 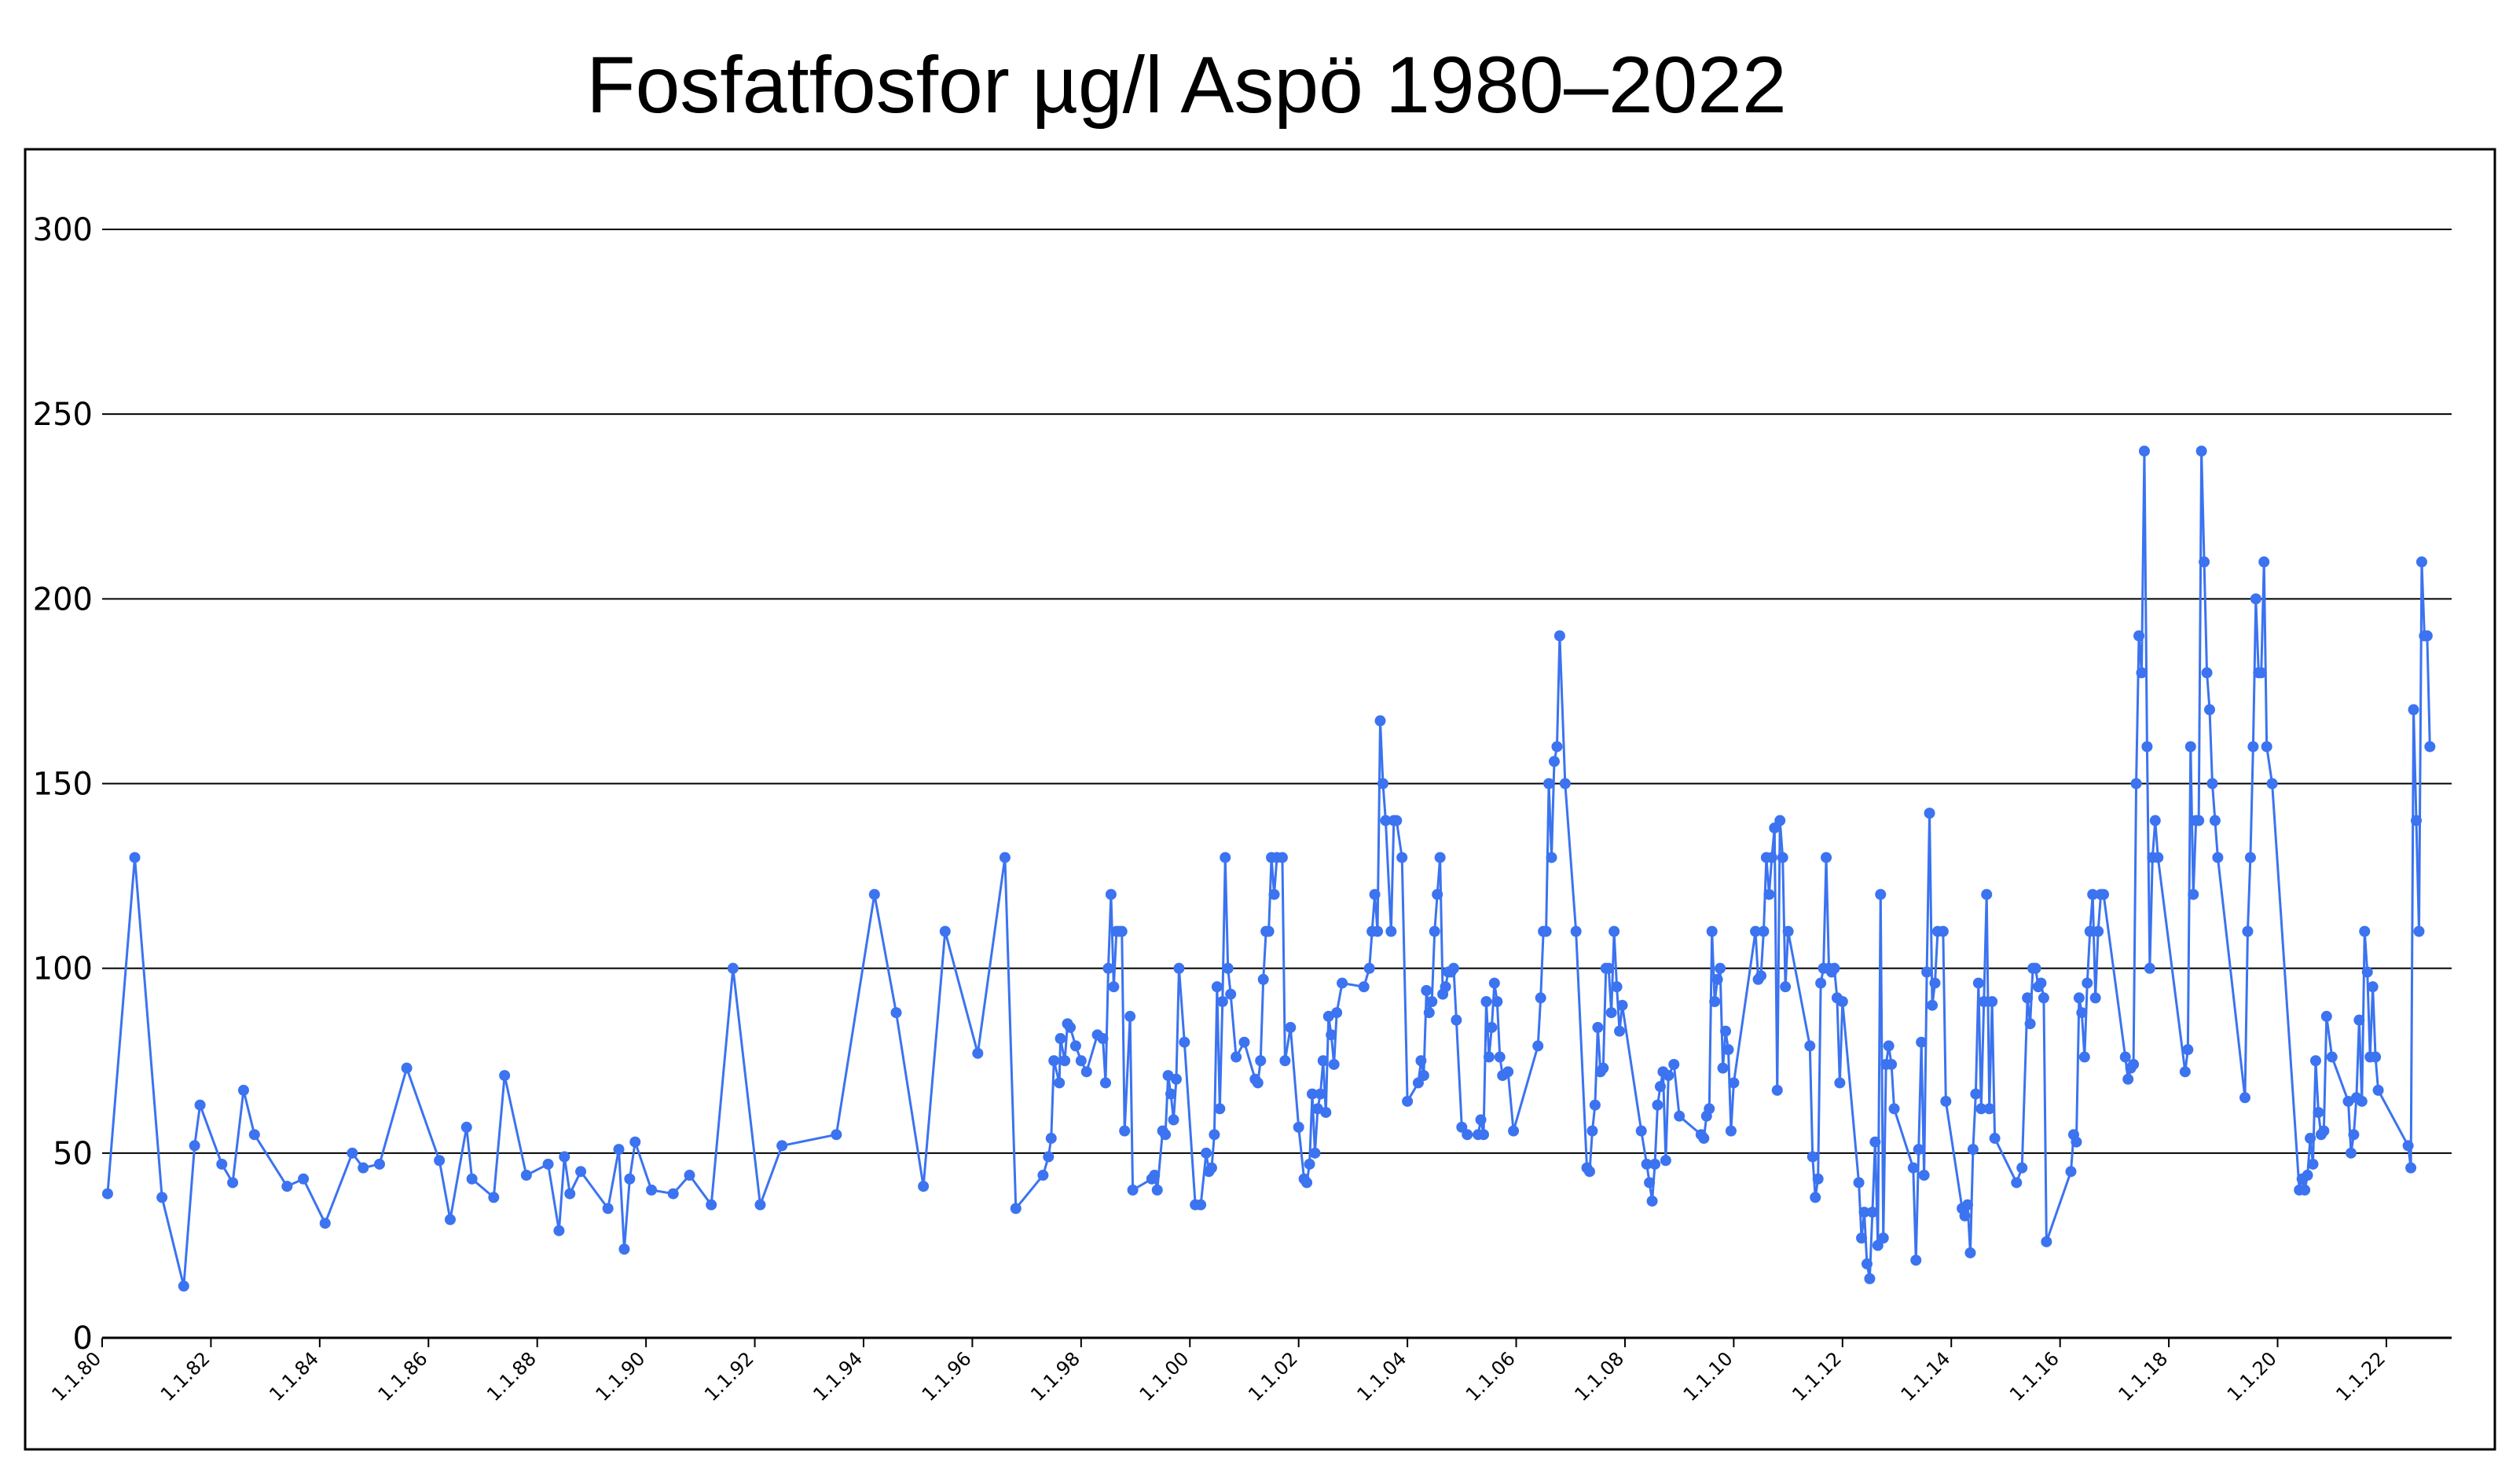 I want to click on x-tick-label: 1.1.92, so click(x=729, y=1376).